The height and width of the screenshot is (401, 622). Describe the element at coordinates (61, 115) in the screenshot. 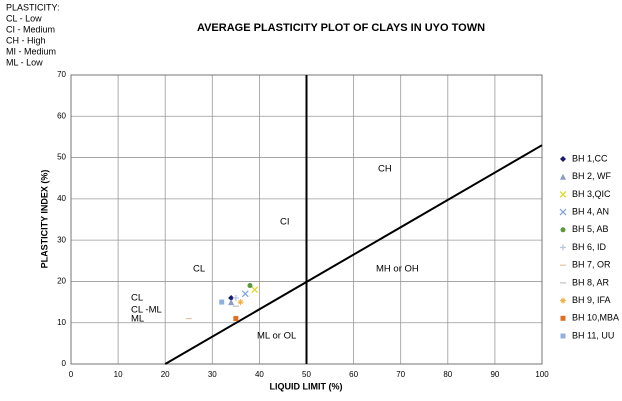

I see `y-tick-label: 60` at that location.